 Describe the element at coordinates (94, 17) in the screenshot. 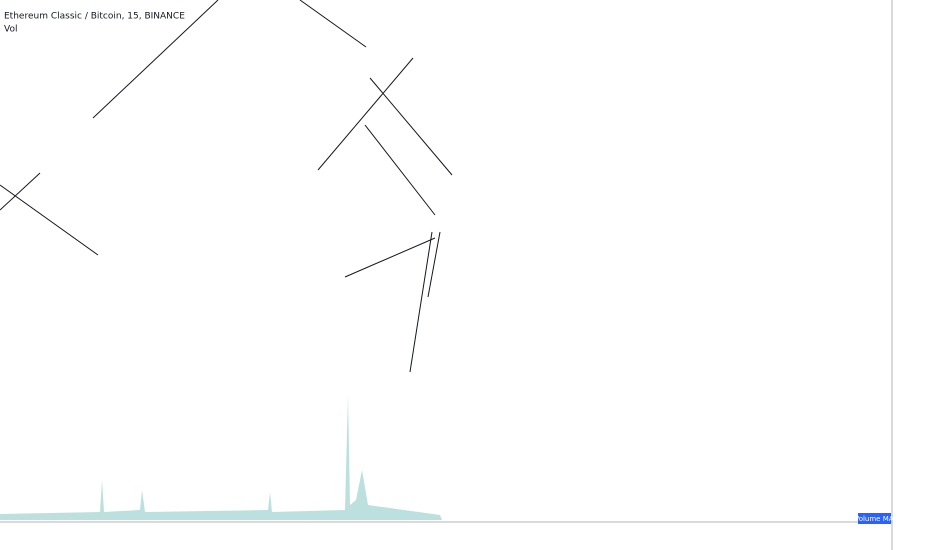

I see `header-title: Ethereum Classic / Bitcoin, 15, BINANCE` at that location.